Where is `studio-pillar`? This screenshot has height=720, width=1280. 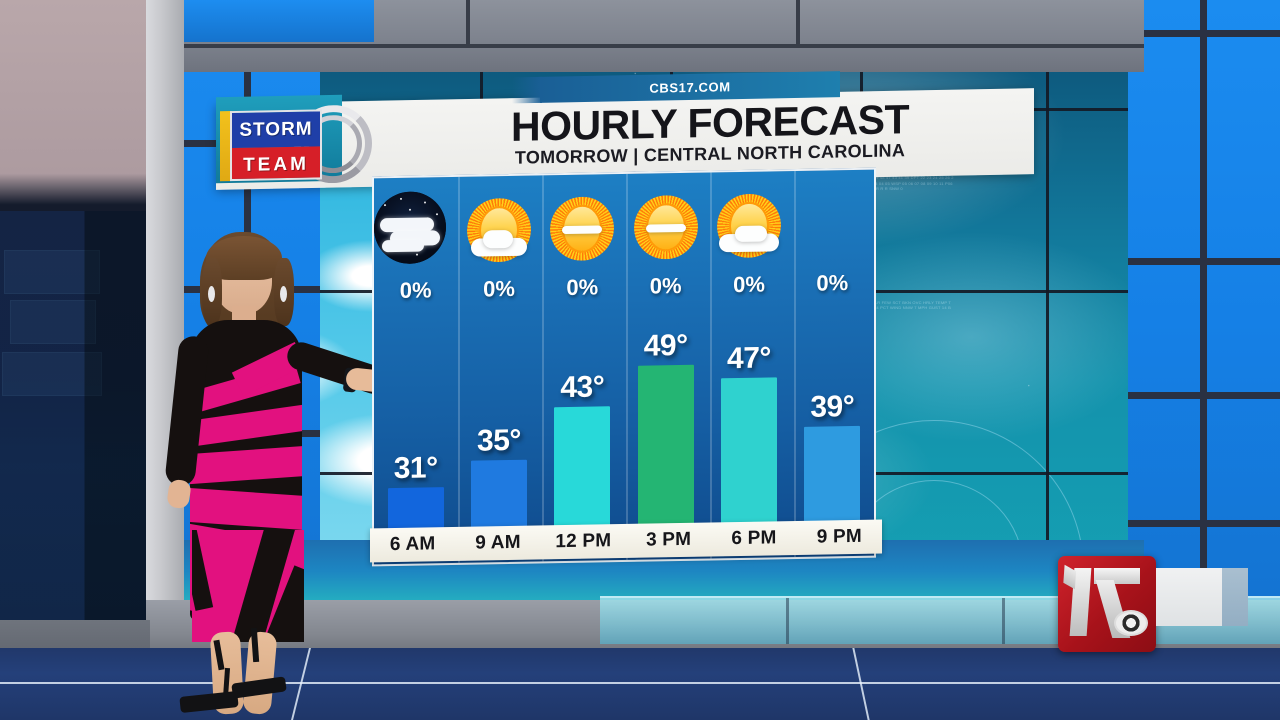
studio-pillar is located at coordinates (165, 320).